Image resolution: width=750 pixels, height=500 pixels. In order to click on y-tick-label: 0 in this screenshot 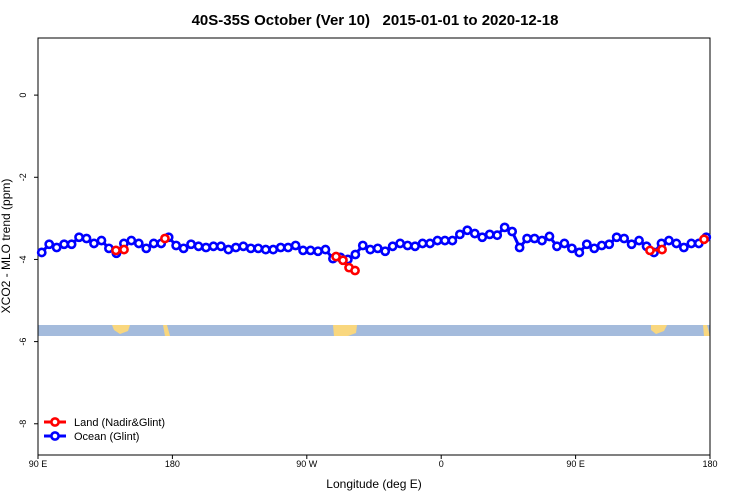, I will do `click(23, 95)`.